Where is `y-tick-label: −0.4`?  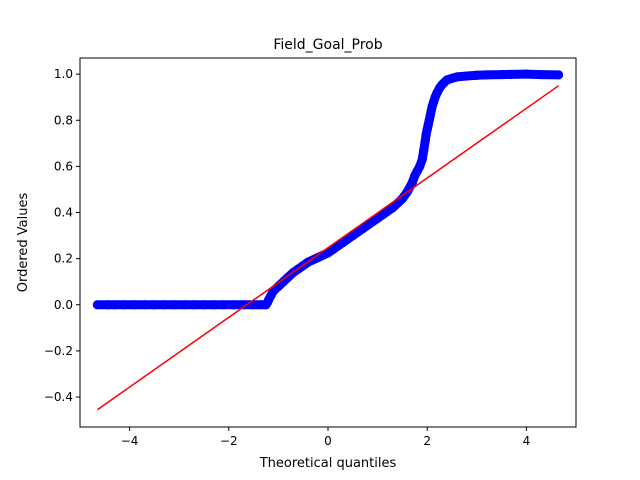 y-tick-label: −0.4 is located at coordinates (58, 397).